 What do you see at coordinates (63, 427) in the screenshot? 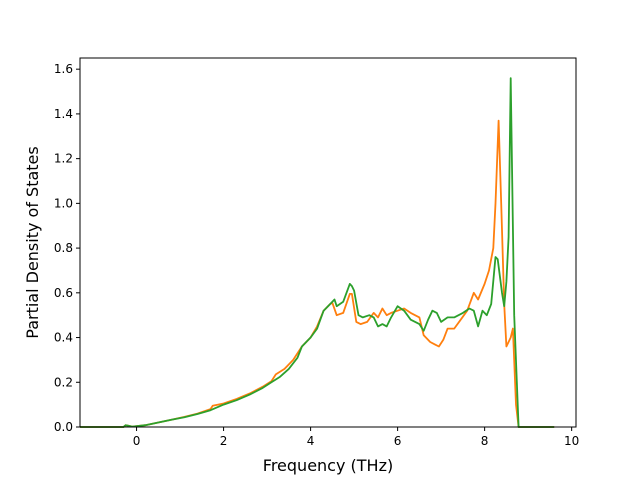
I see `y-tick-label: 0.0` at bounding box center [63, 427].